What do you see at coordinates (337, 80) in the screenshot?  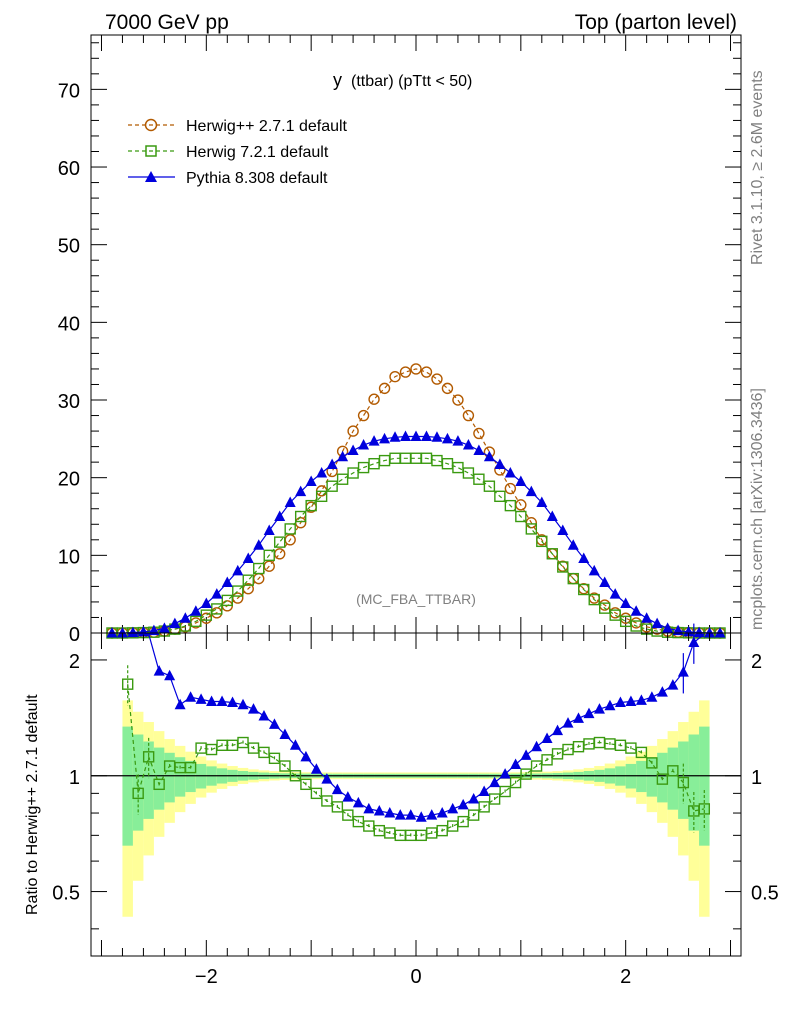 I see `plot-title-main: y` at bounding box center [337, 80].